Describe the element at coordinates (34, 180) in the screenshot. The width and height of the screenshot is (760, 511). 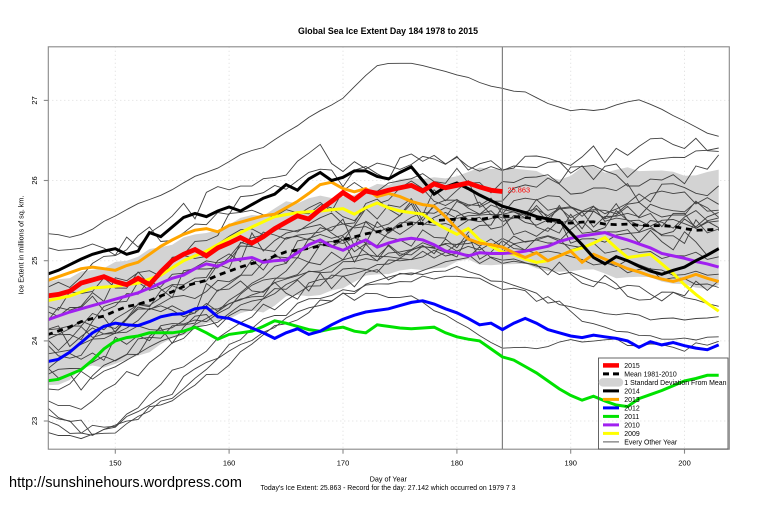
I see `svg-text: 26` at that location.